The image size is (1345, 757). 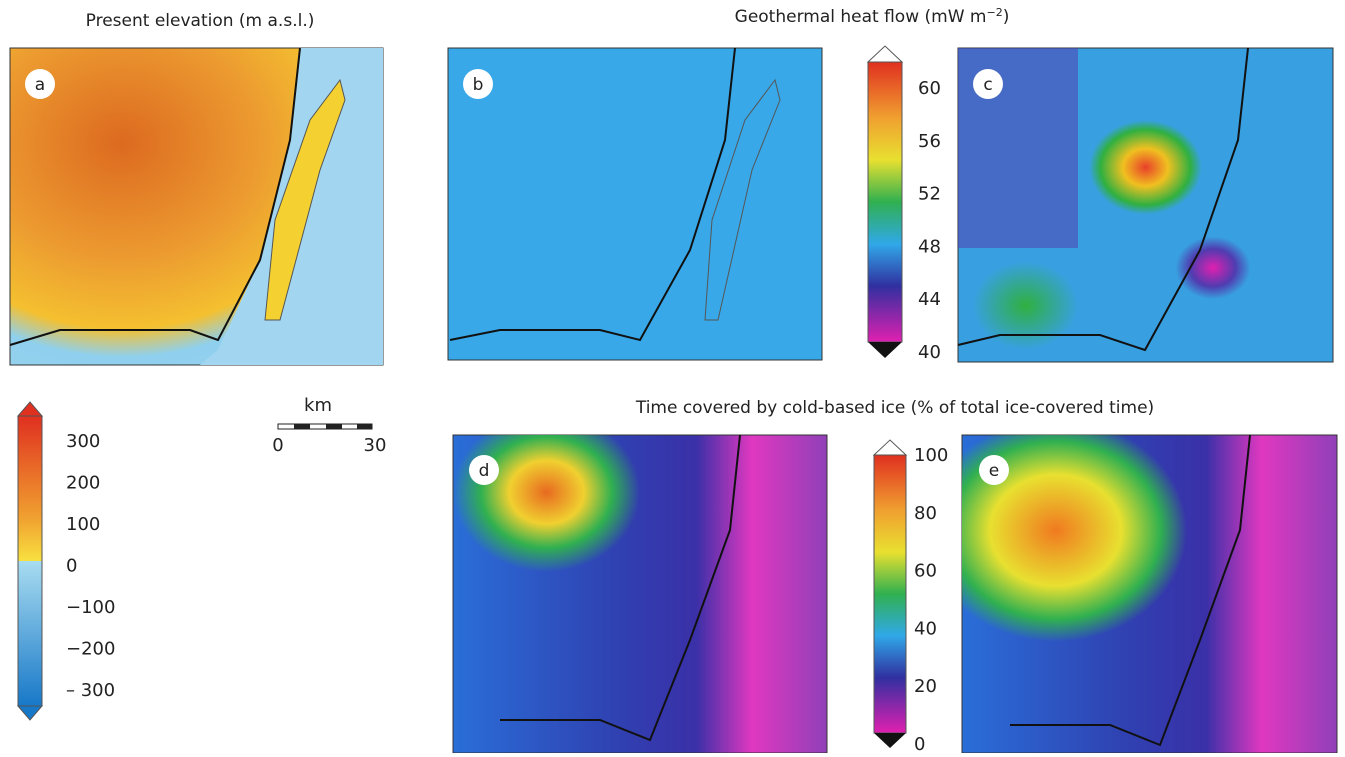 What do you see at coordinates (375, 445) in the screenshot?
I see `scale-end: 30` at bounding box center [375, 445].